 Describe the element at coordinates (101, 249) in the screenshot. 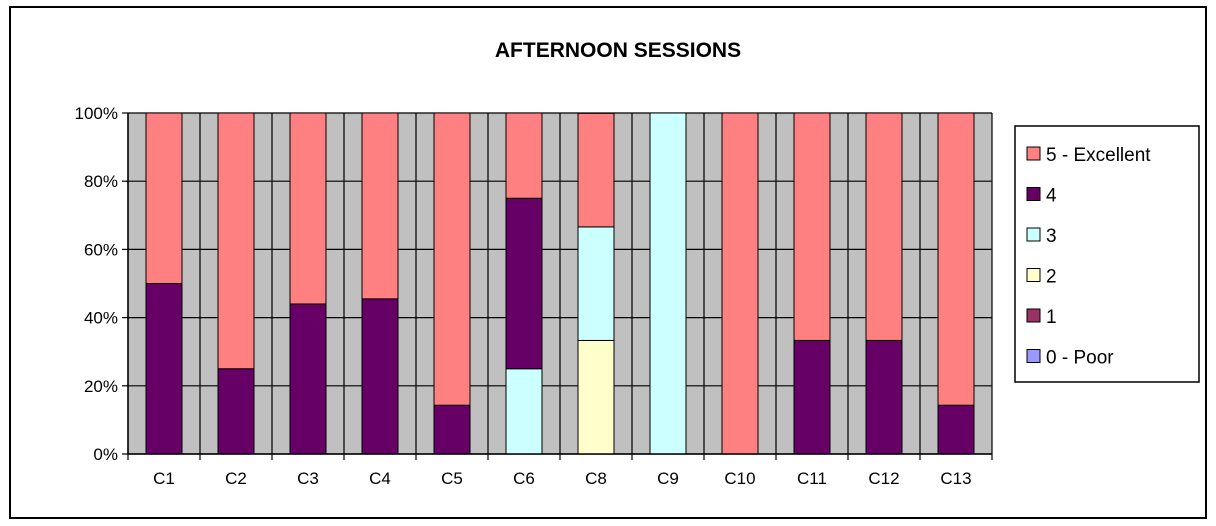

I see `y-tick-label: 60%` at that location.